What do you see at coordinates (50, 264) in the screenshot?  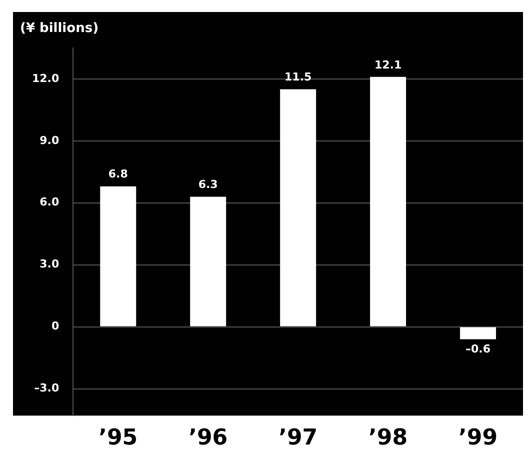 I see `y-tick-label: 3.0` at bounding box center [50, 264].